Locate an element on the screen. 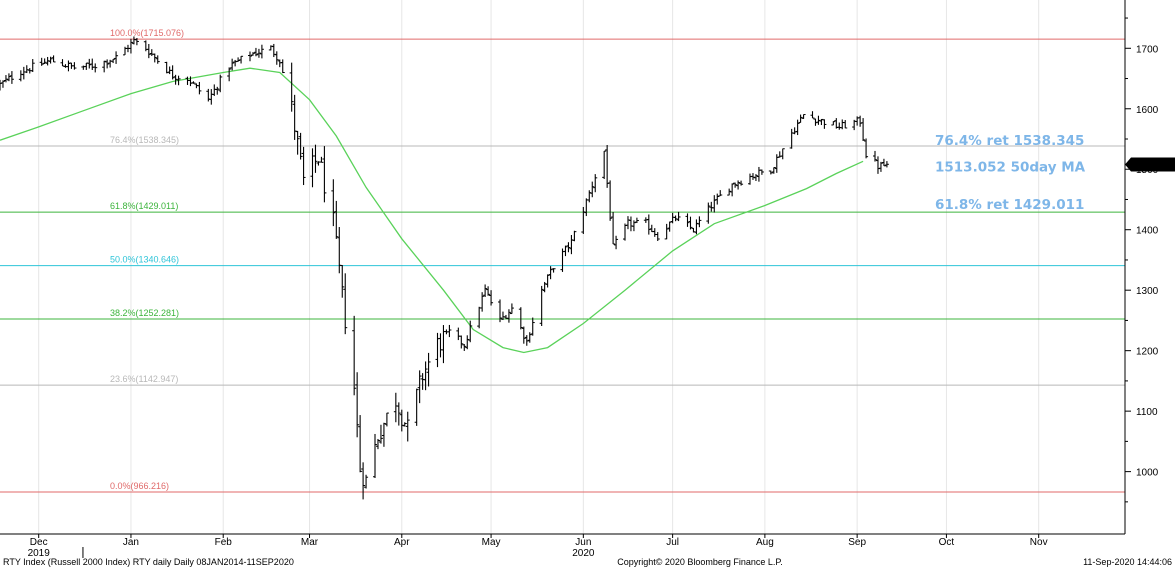 This screenshot has width=1175, height=568. y-tick-label-1000: 1000 is located at coordinates (1147, 473).